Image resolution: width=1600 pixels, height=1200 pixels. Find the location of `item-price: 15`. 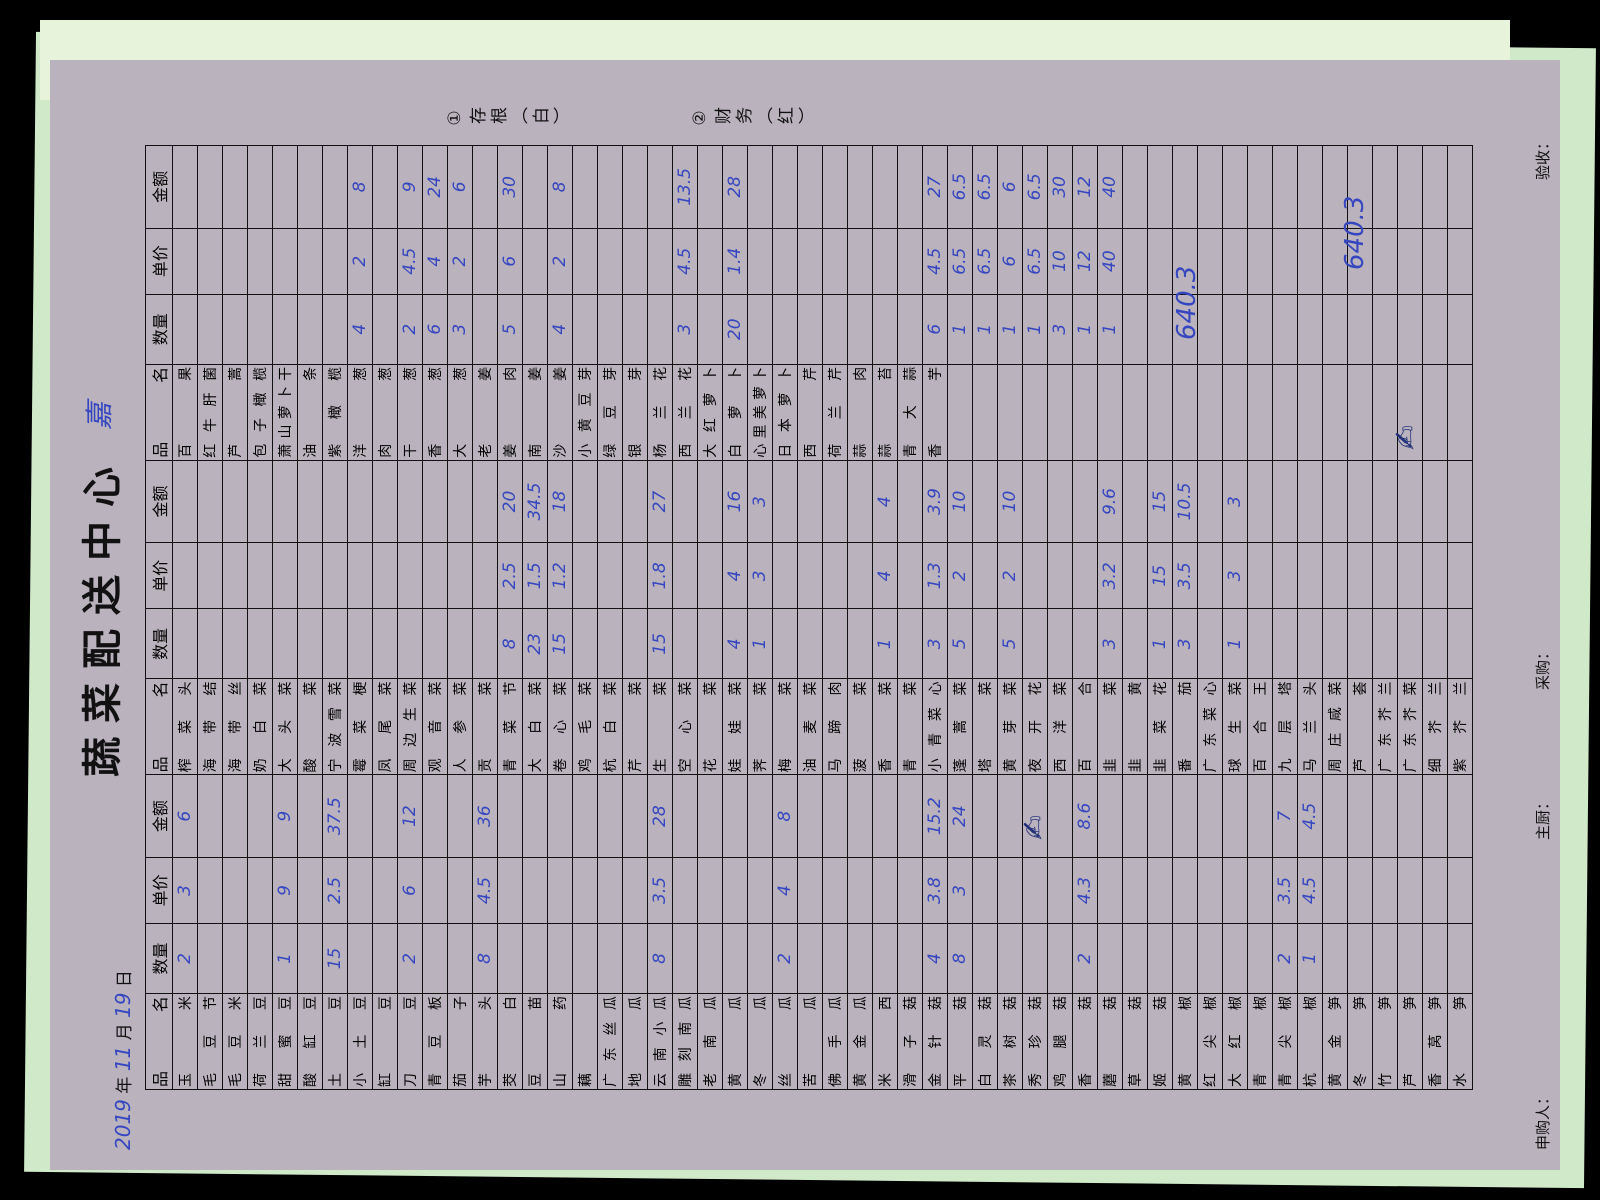

item-price: 15 is located at coordinates (1160, 575).